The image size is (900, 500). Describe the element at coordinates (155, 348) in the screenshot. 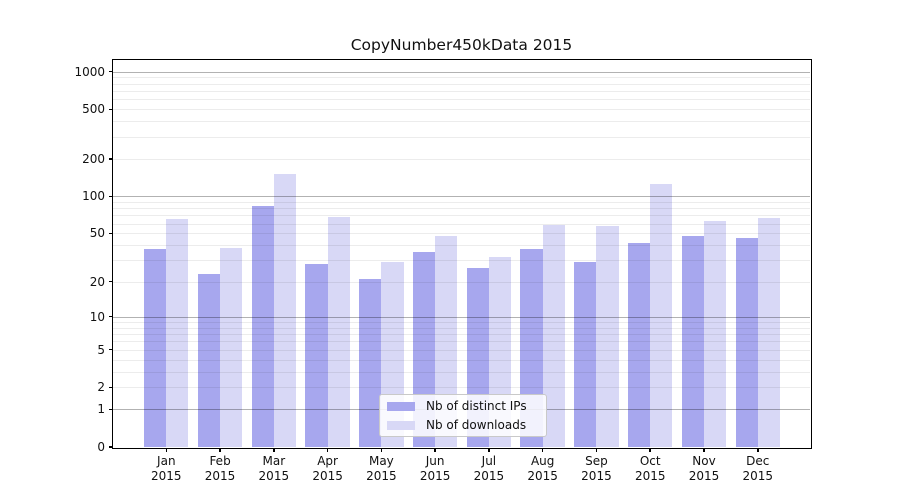

I see `bar-distinct-ips-jan` at that location.